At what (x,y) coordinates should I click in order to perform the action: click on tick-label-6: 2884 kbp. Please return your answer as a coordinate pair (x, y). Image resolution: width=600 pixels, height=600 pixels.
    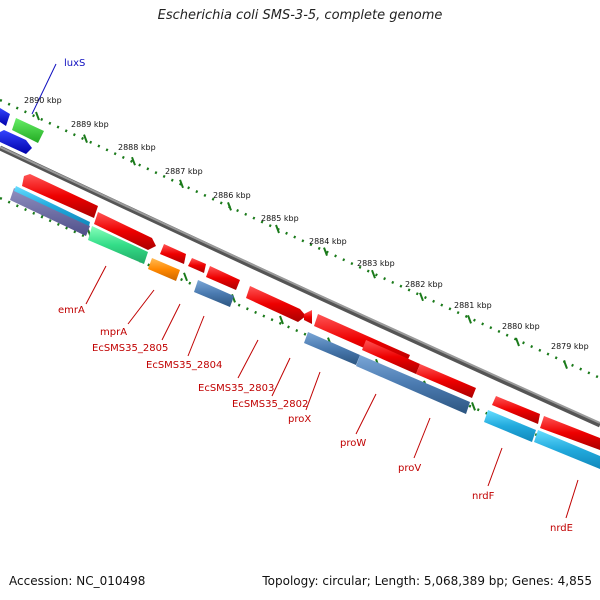
    Looking at the image, I should click on (328, 241).